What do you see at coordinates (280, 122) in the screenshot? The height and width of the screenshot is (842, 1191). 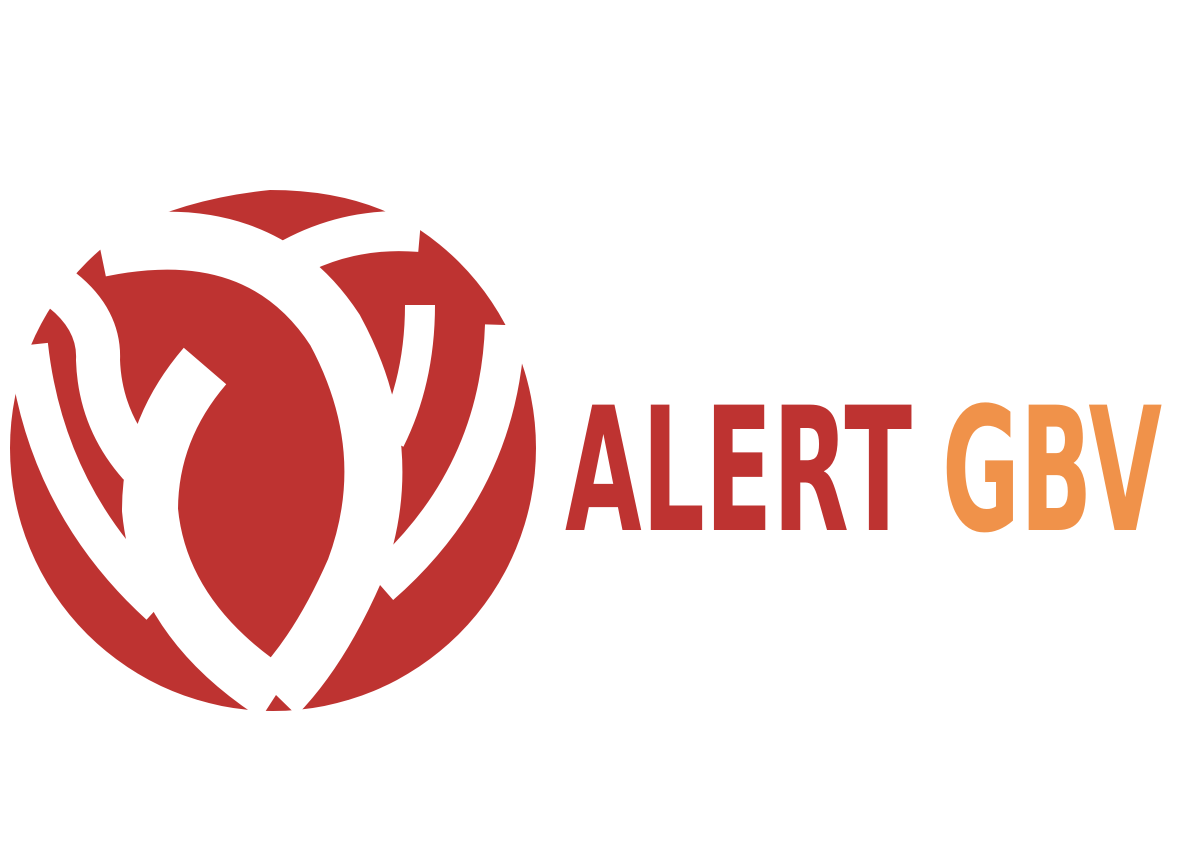 I see `top-cut` at bounding box center [280, 122].